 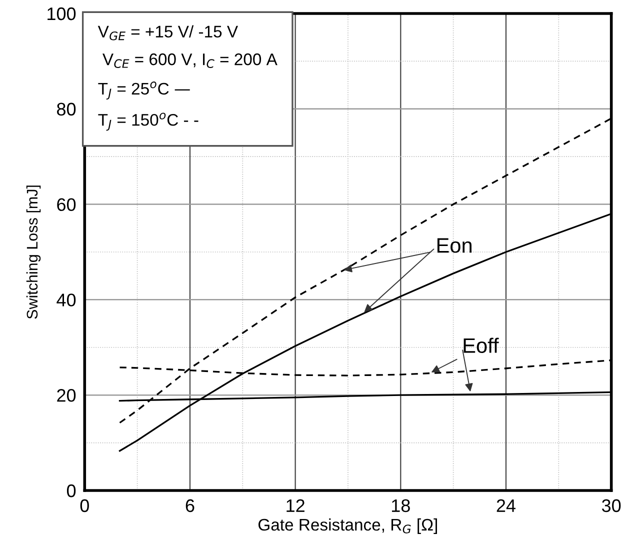 I want to click on y-tick-label: 100, so click(x=62, y=13).